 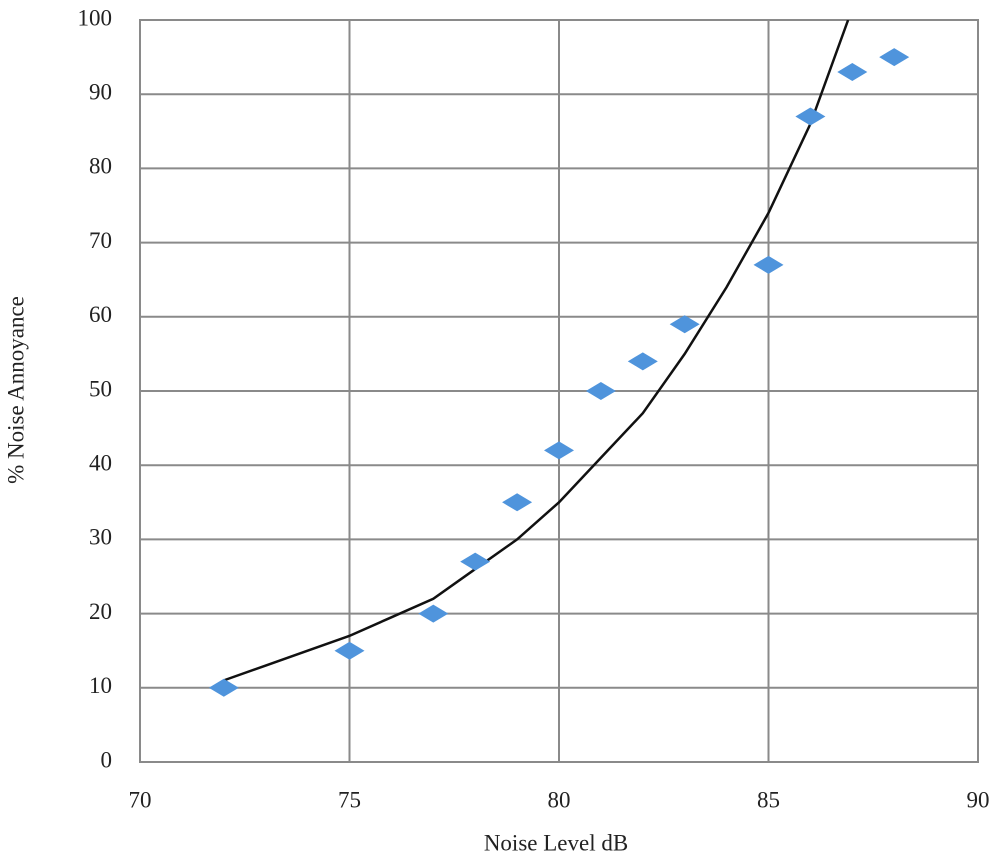 What do you see at coordinates (100, 388) in the screenshot?
I see `y-tick-label: 50` at bounding box center [100, 388].